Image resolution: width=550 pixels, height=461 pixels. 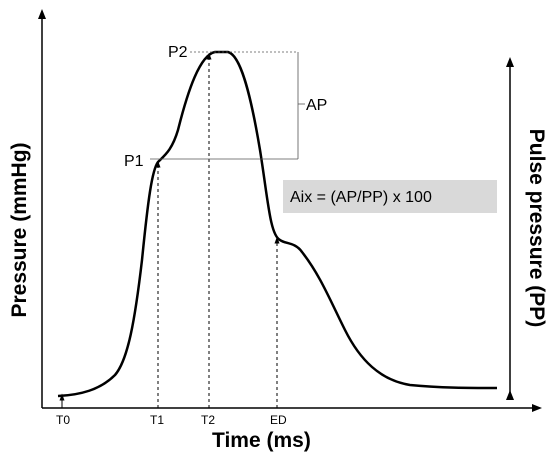 What do you see at coordinates (63, 420) in the screenshot?
I see `tick-t0: T0` at bounding box center [63, 420].